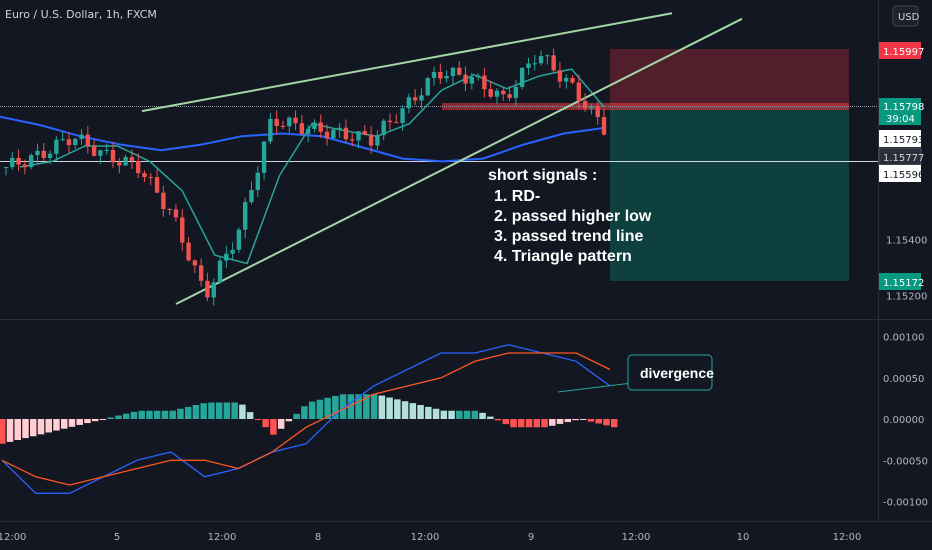 The width and height of the screenshot is (932, 550). I want to click on stop-loss-zone, so click(729, 78).